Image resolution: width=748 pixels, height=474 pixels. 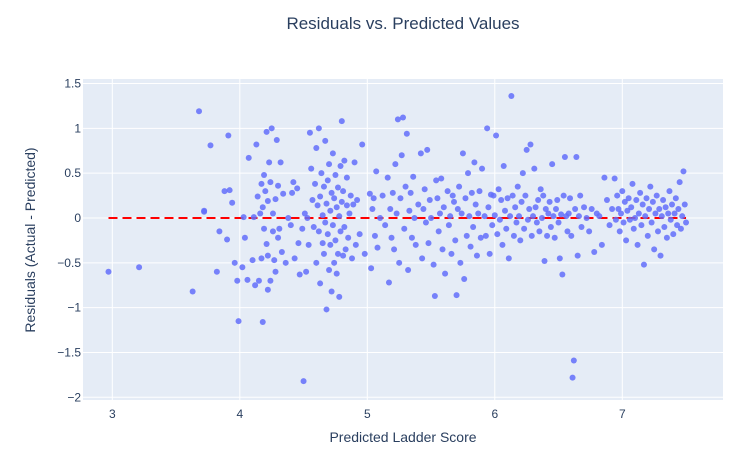 I want to click on y-tick-label: 1, so click(x=77, y=128).